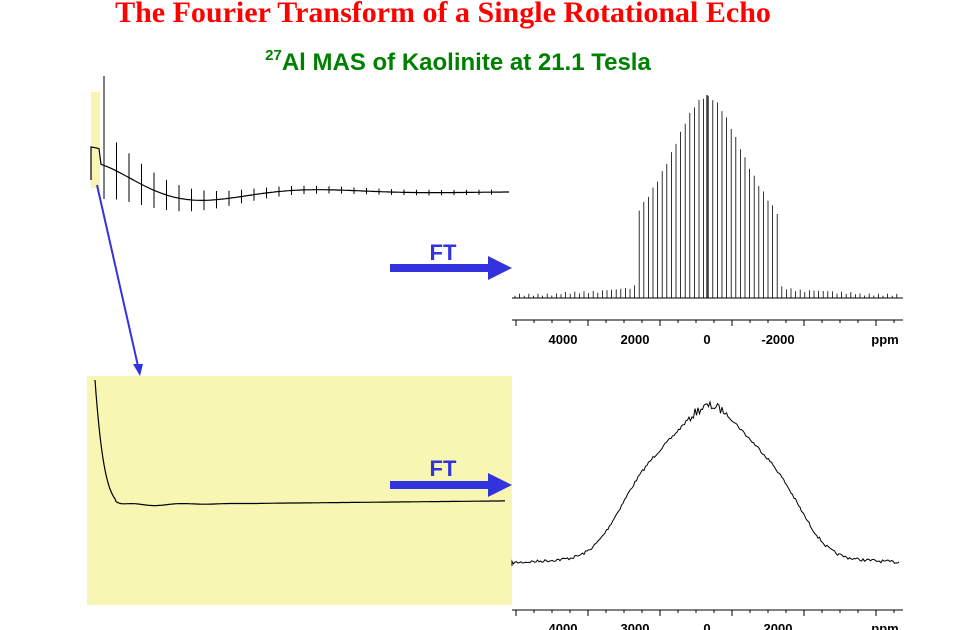 The height and width of the screenshot is (630, 960). I want to click on subtitle-text: Al MAS of Kaolinite at 21.1 Tesla, so click(467, 62).